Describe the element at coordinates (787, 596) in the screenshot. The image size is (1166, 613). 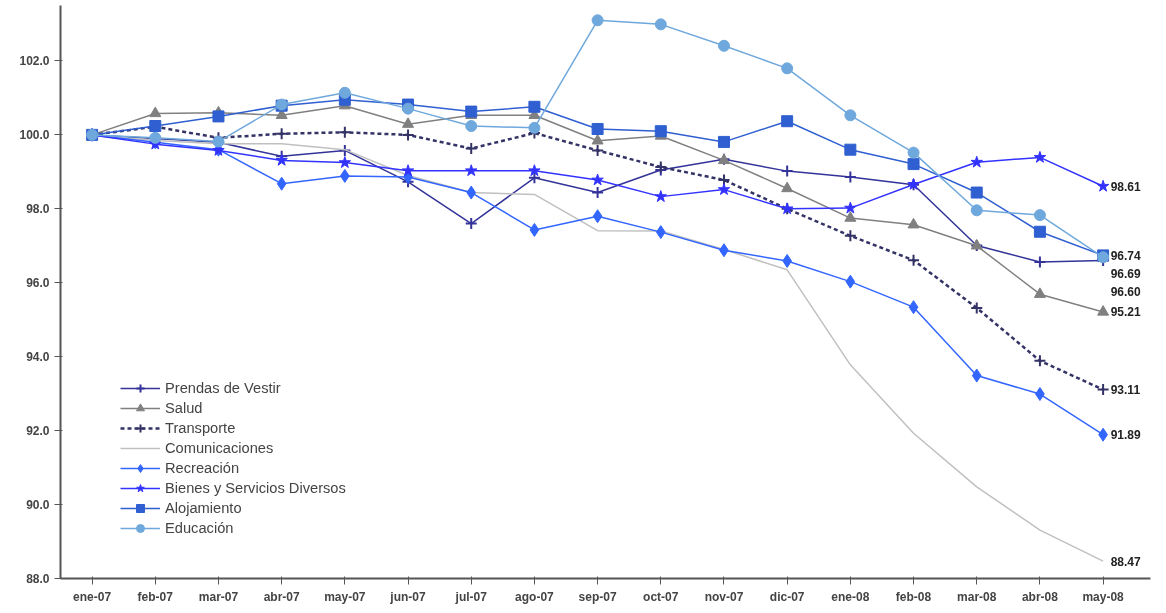
I see `x-tick-label: dic-07` at that location.